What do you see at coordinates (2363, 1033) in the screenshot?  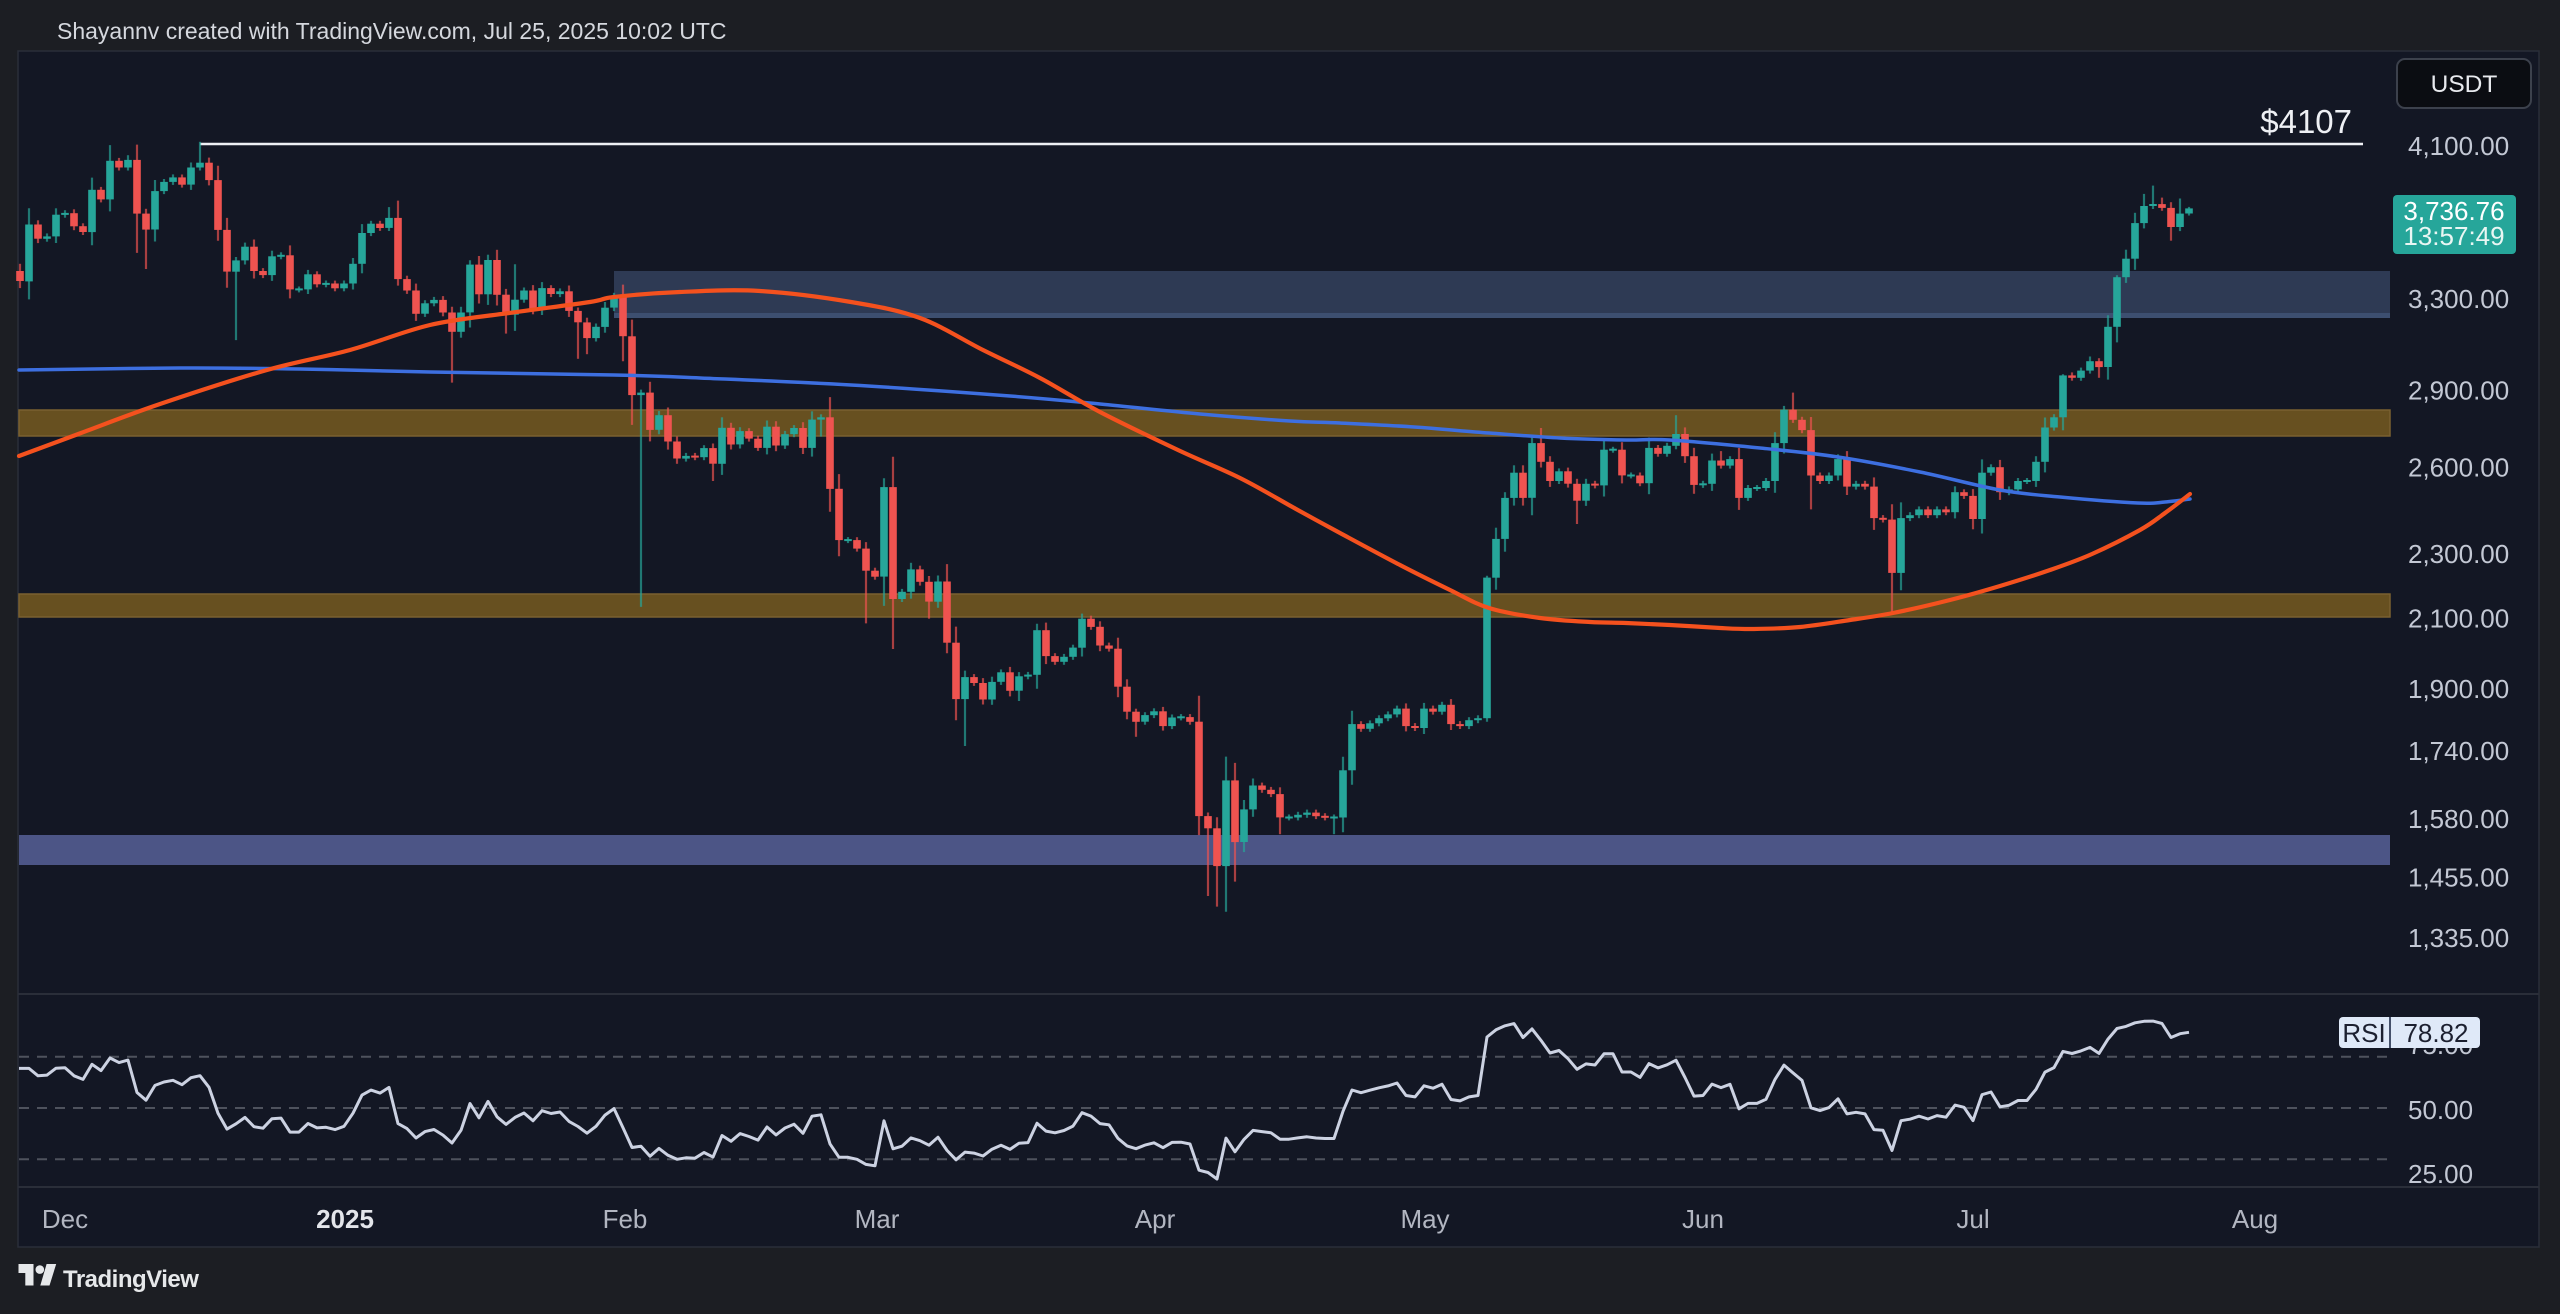 I see `svg-text: RSI` at bounding box center [2363, 1033].